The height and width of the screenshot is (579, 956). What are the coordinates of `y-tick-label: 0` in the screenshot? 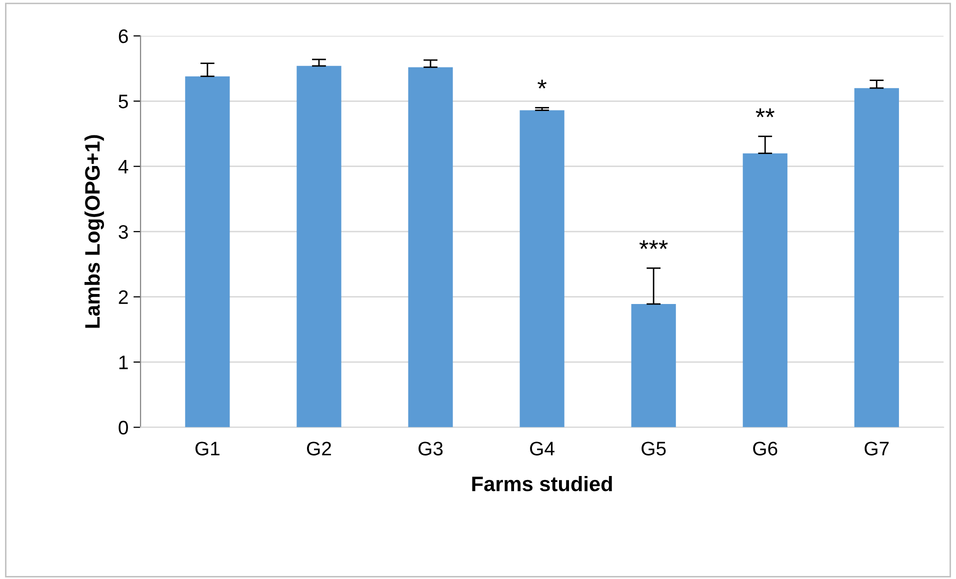 It's located at (123, 427).